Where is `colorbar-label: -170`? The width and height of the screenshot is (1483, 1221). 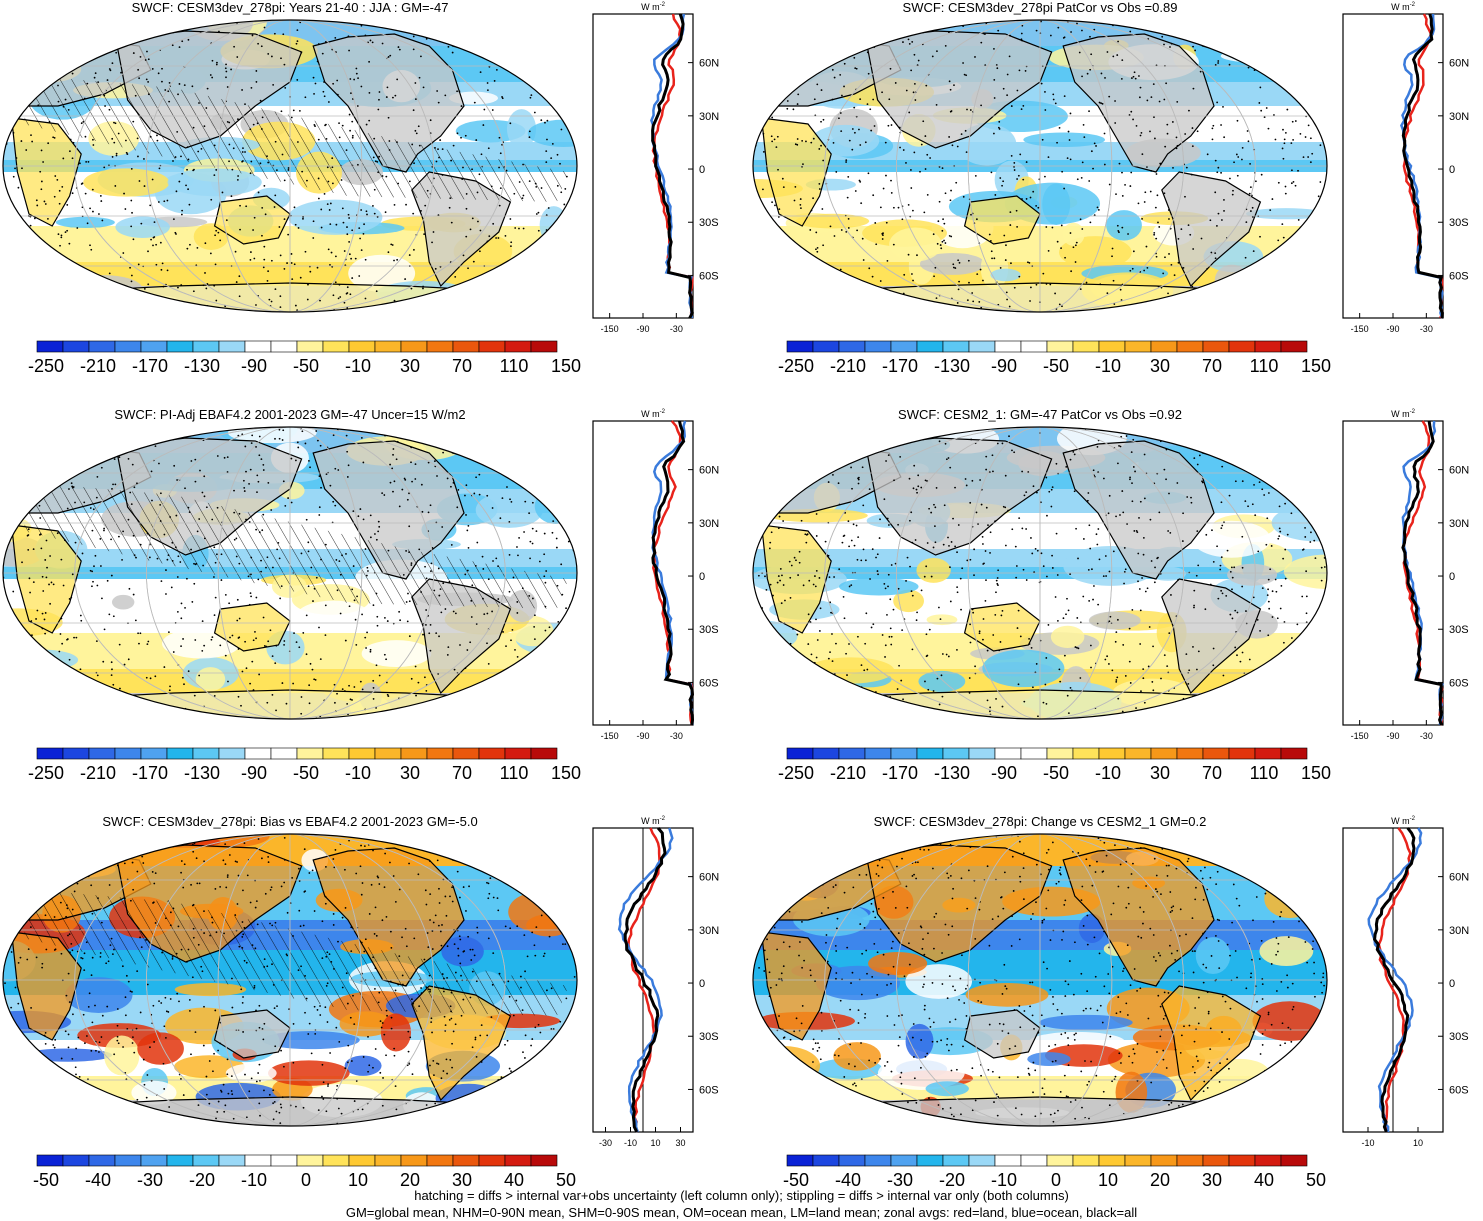 colorbar-label: -170 is located at coordinates (900, 773).